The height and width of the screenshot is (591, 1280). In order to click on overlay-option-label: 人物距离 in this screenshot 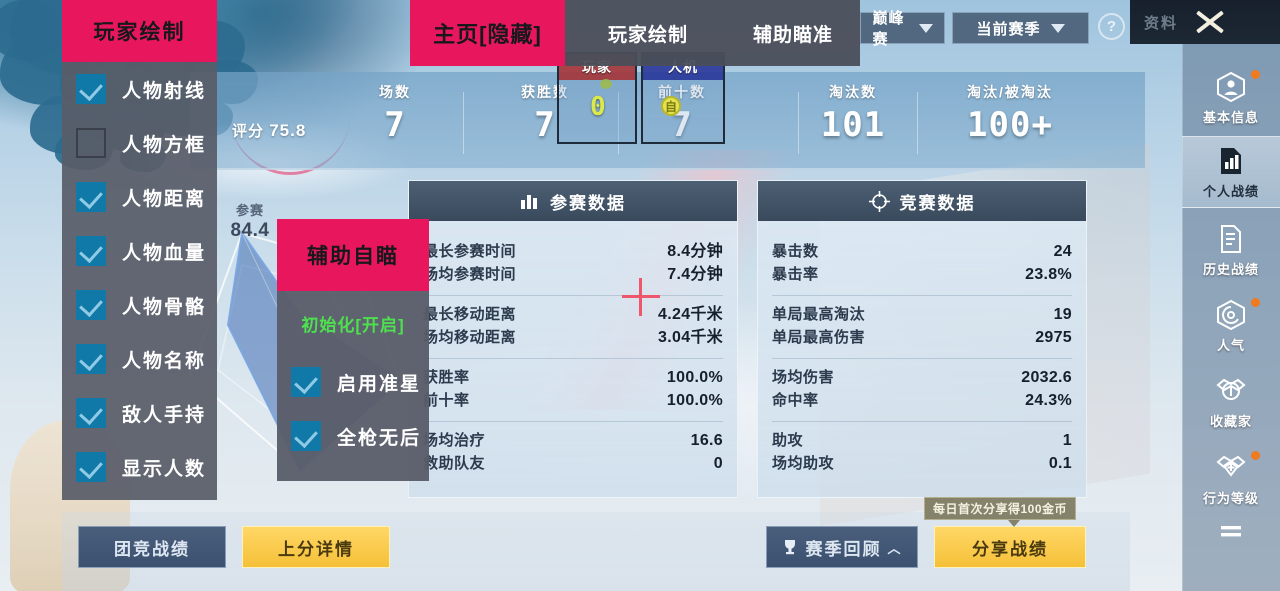, I will do `click(164, 199)`.